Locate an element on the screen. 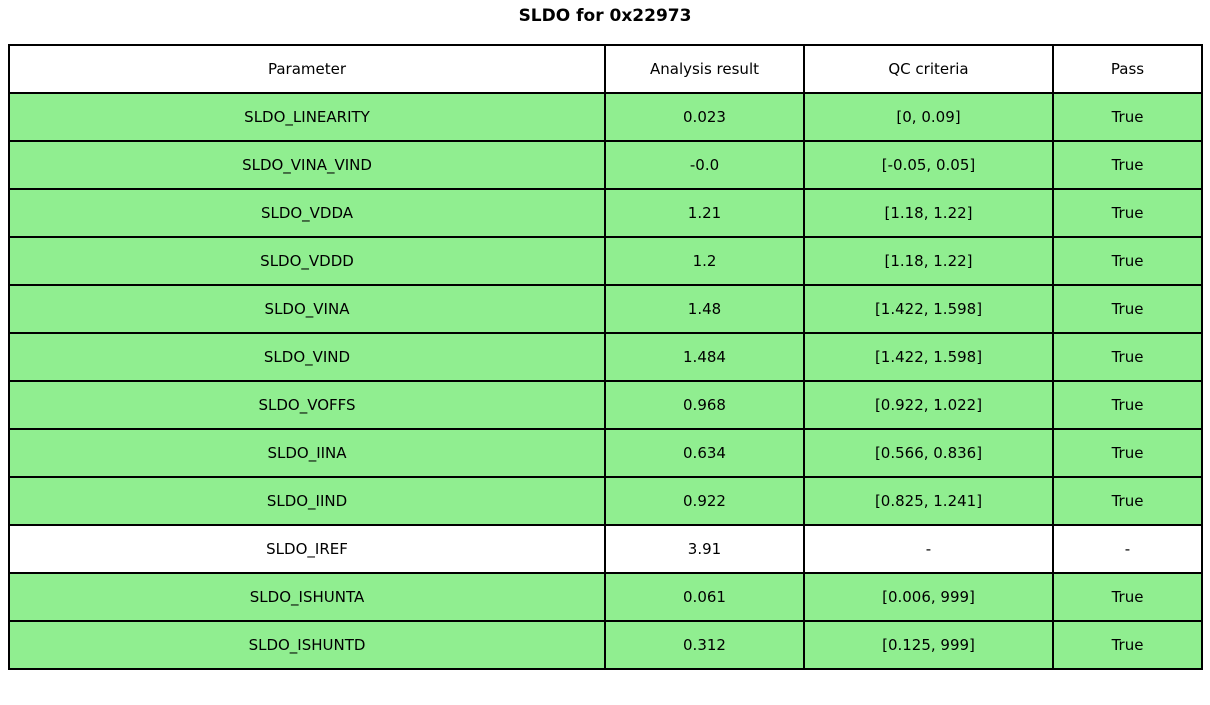  result-cell: 1.21 is located at coordinates (704, 213).